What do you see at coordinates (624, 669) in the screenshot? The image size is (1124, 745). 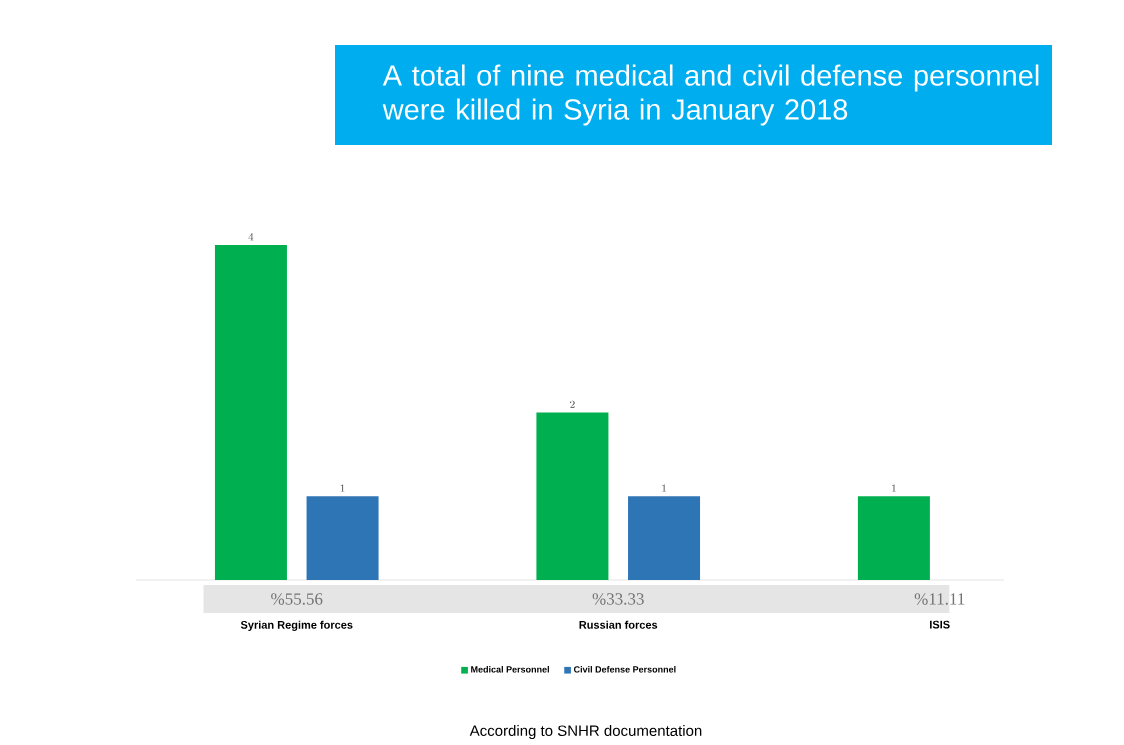 I see `legend-label: Civil Defense Personnel` at bounding box center [624, 669].